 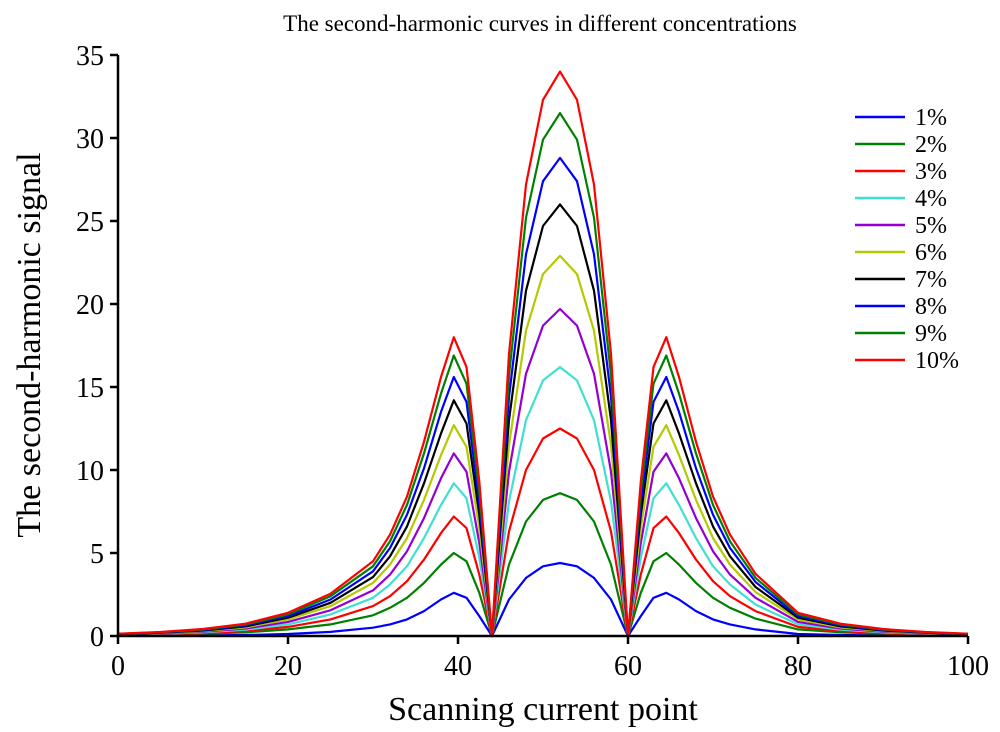 What do you see at coordinates (29, 344) in the screenshot?
I see `y-axis-label: The second-harmonic signal` at bounding box center [29, 344].